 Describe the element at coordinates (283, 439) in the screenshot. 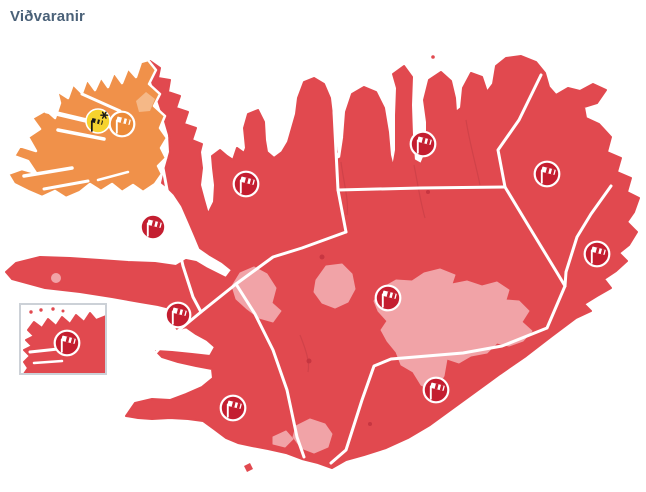

I see `glacier-eyjafjallajokull` at that location.